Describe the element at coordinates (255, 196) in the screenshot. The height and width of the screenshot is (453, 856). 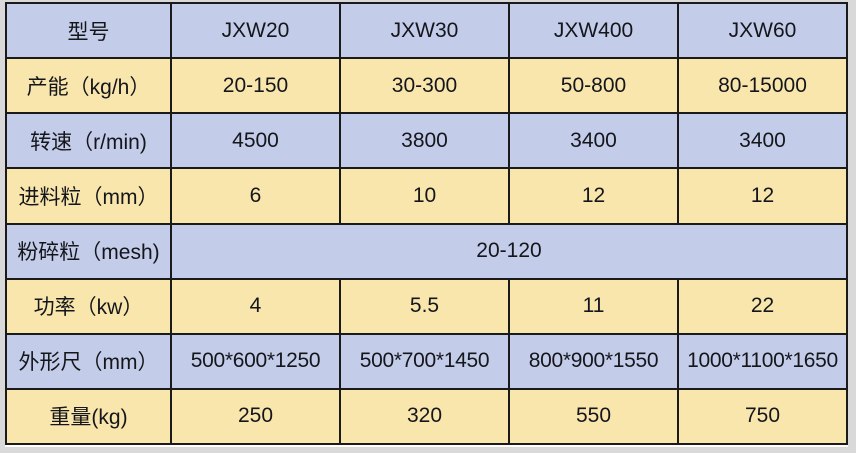
I see `cell-feed-size-jxw20: 6` at that location.